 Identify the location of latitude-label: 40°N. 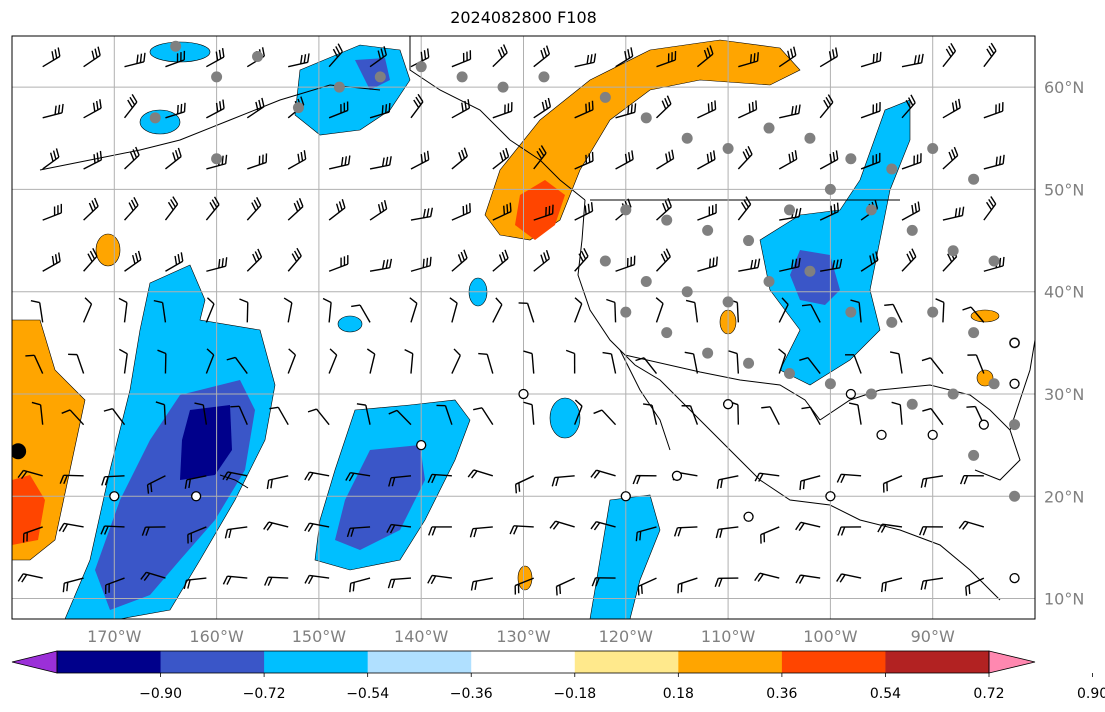
(1064, 292).